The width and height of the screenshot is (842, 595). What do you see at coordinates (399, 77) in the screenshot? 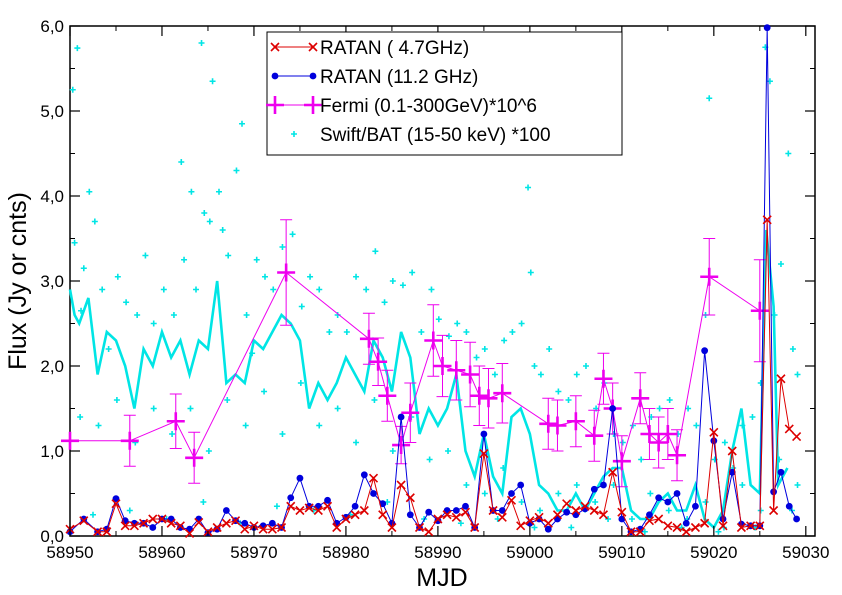
I see `legend-label-ratan-11-2: RATAN (11.2 GHz)` at bounding box center [399, 77].